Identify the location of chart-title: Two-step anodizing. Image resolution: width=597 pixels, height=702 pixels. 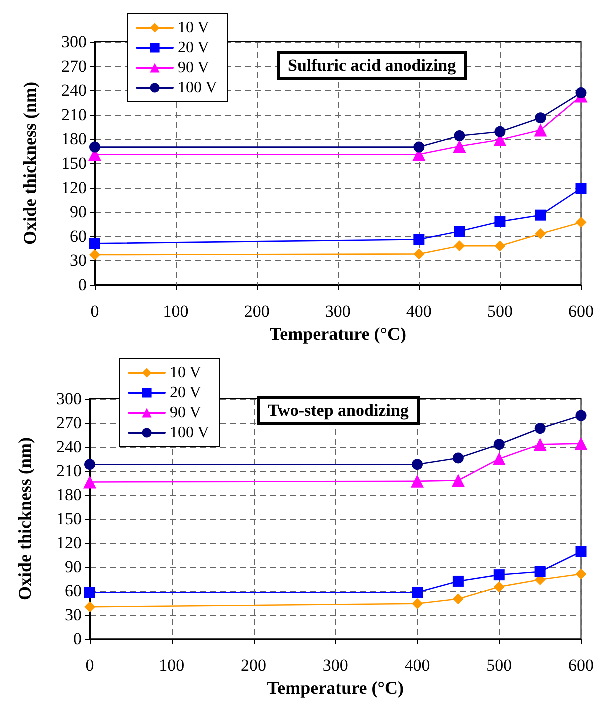
(339, 410).